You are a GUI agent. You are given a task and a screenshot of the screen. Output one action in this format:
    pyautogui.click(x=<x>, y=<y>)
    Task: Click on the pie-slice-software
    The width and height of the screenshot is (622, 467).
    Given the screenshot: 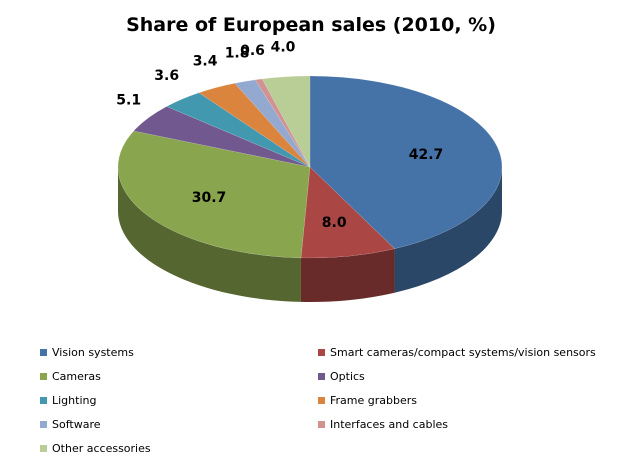 What is the action you would take?
    pyautogui.click(x=272, y=123)
    